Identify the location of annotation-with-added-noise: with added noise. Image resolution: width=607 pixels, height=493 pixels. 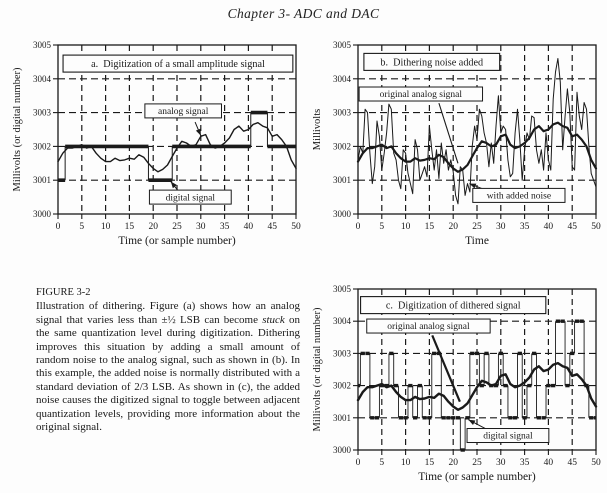
(517, 193).